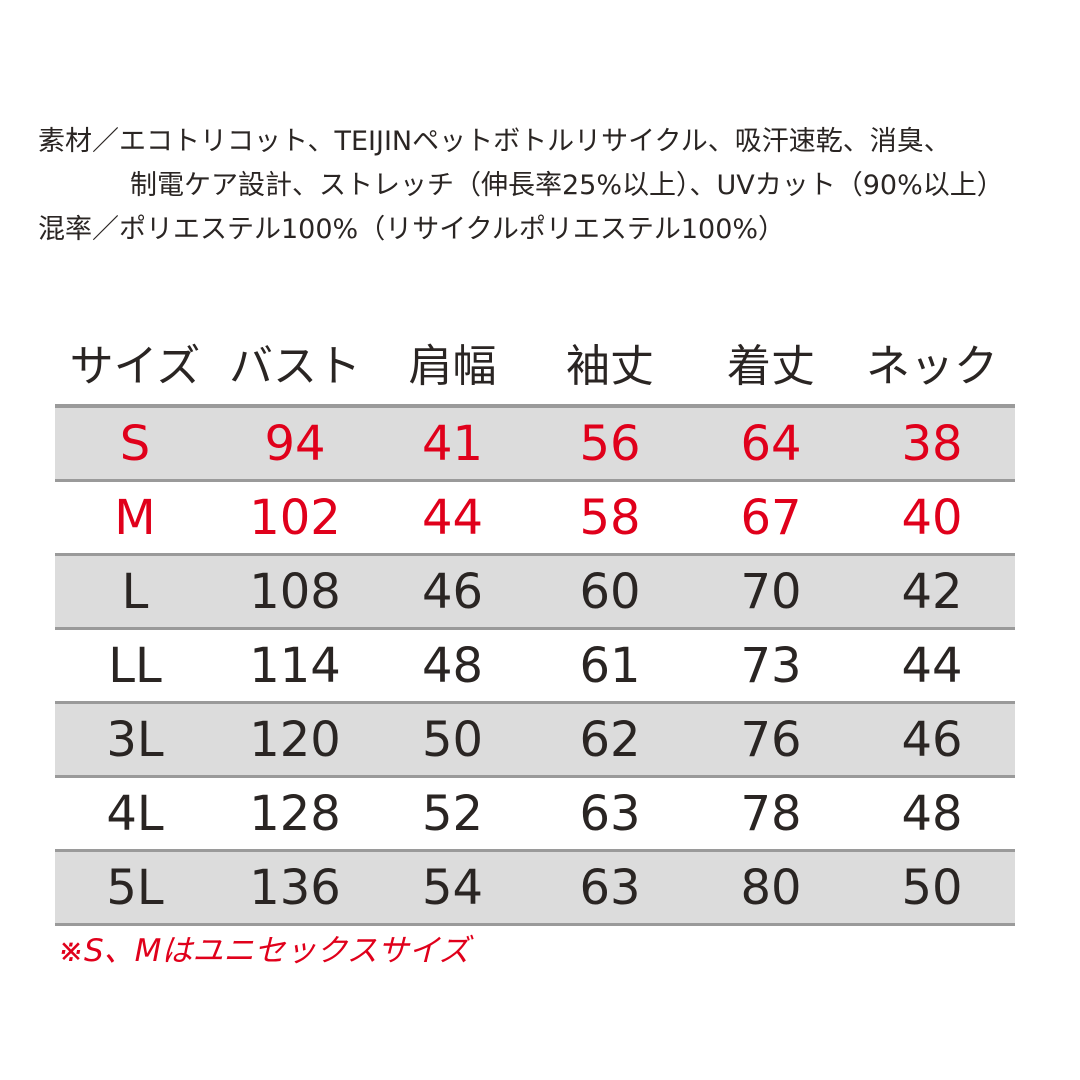 This screenshot has width=1080, height=1080. What do you see at coordinates (771, 813) in the screenshot?
I see `length-cell: 78` at bounding box center [771, 813].